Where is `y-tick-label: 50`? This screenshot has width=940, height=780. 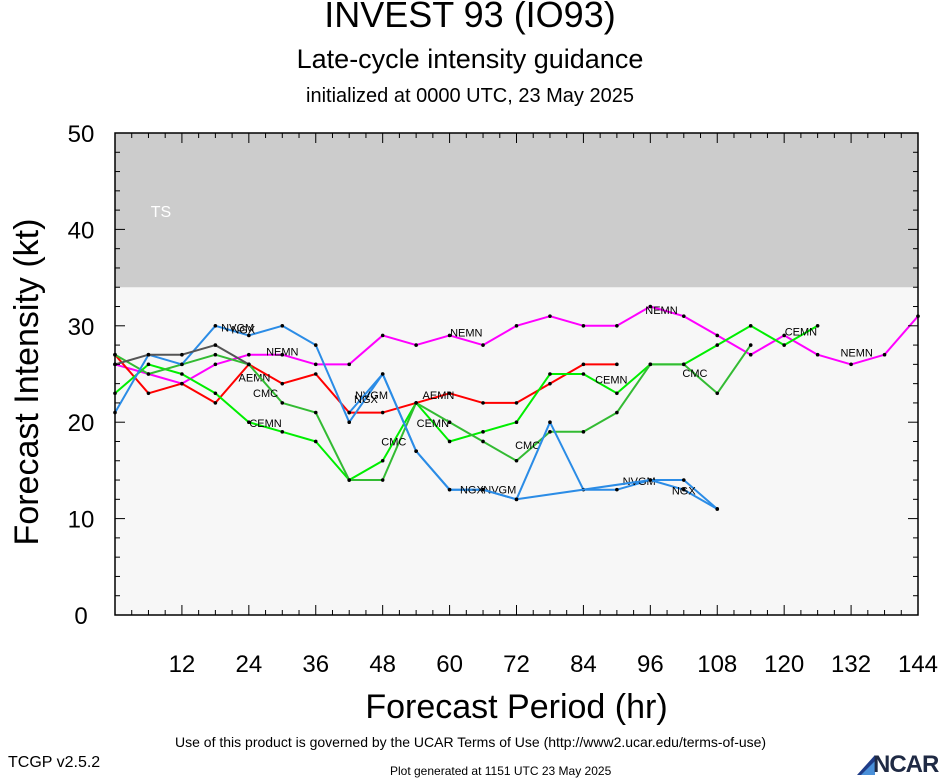 y-tick-label: 50 is located at coordinates (81, 134).